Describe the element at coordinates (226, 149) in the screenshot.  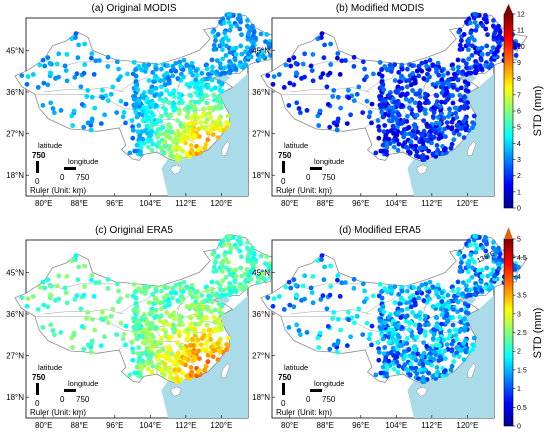
I see `taiwan-outline` at that location.